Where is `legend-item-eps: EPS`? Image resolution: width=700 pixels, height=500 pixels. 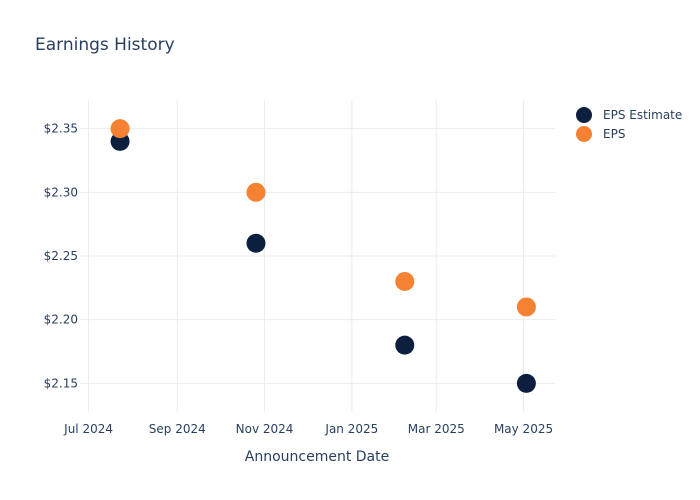 legend-item-eps: EPS is located at coordinates (600, 134).